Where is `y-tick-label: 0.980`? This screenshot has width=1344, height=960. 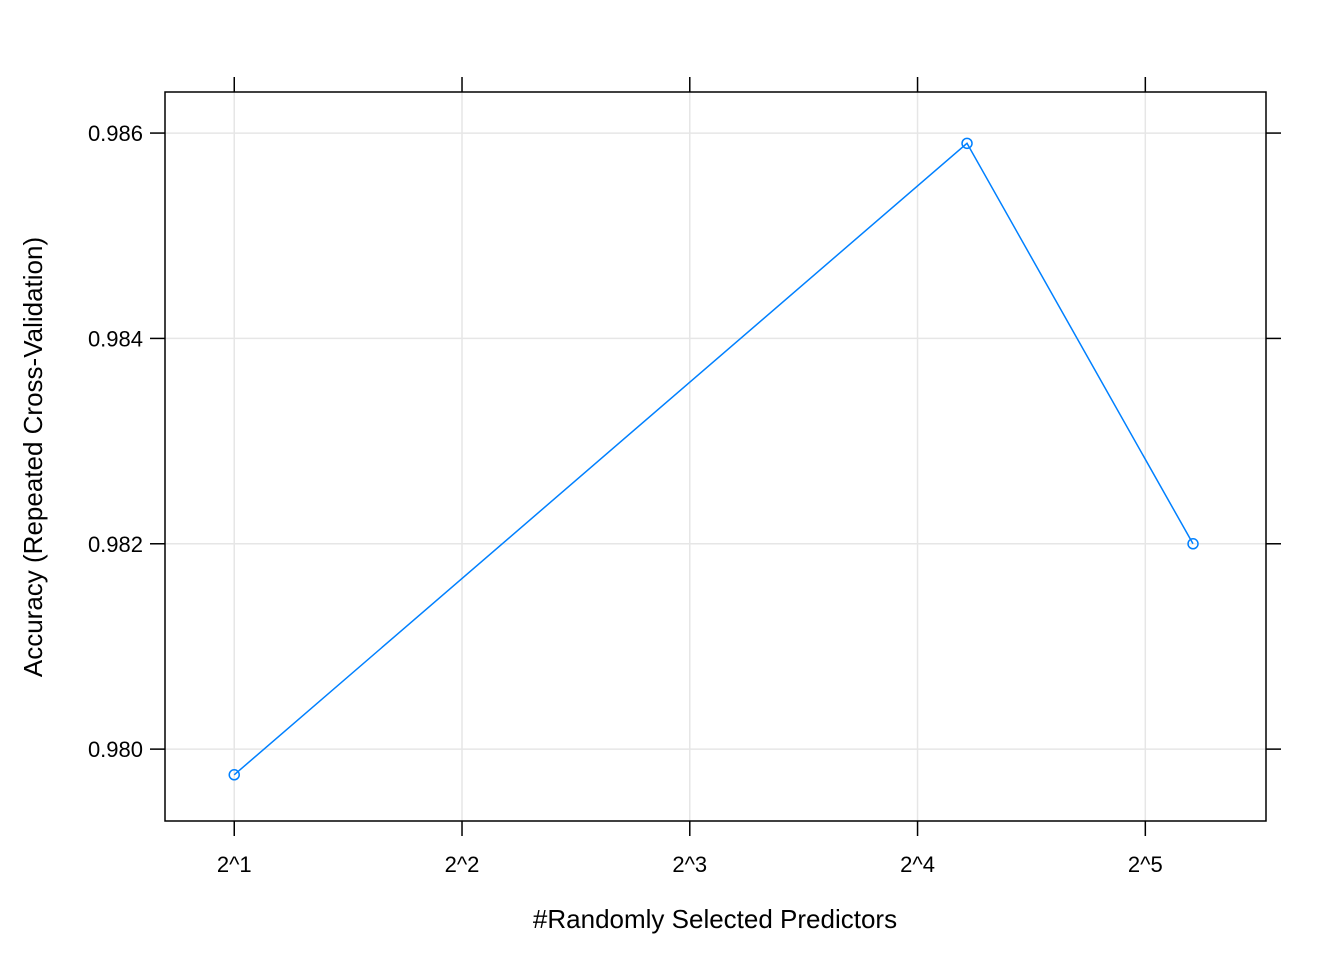
y-tick-label: 0.980 is located at coordinates (115, 749).